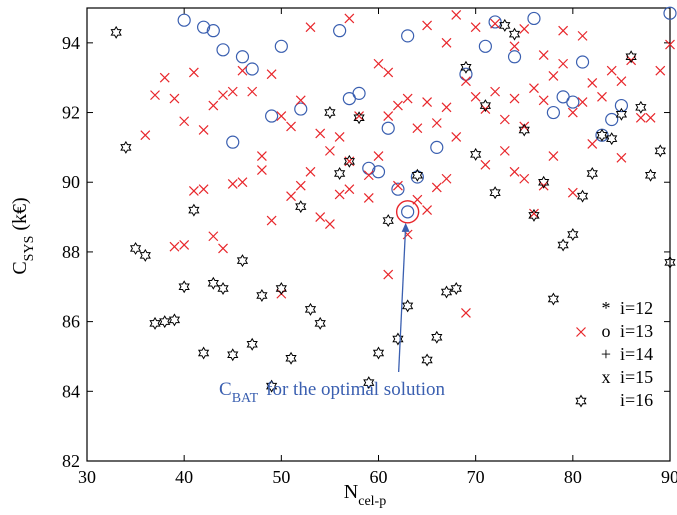  I want to click on x-tick-labels: 30 40 50 60 70 80 90, so click(377, 477).